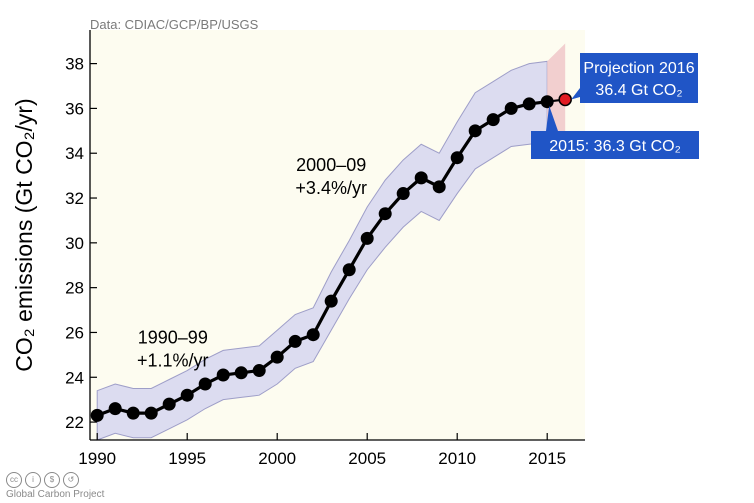  Describe the element at coordinates (74, 332) in the screenshot. I see `y-tick-label-26: 26` at that location.